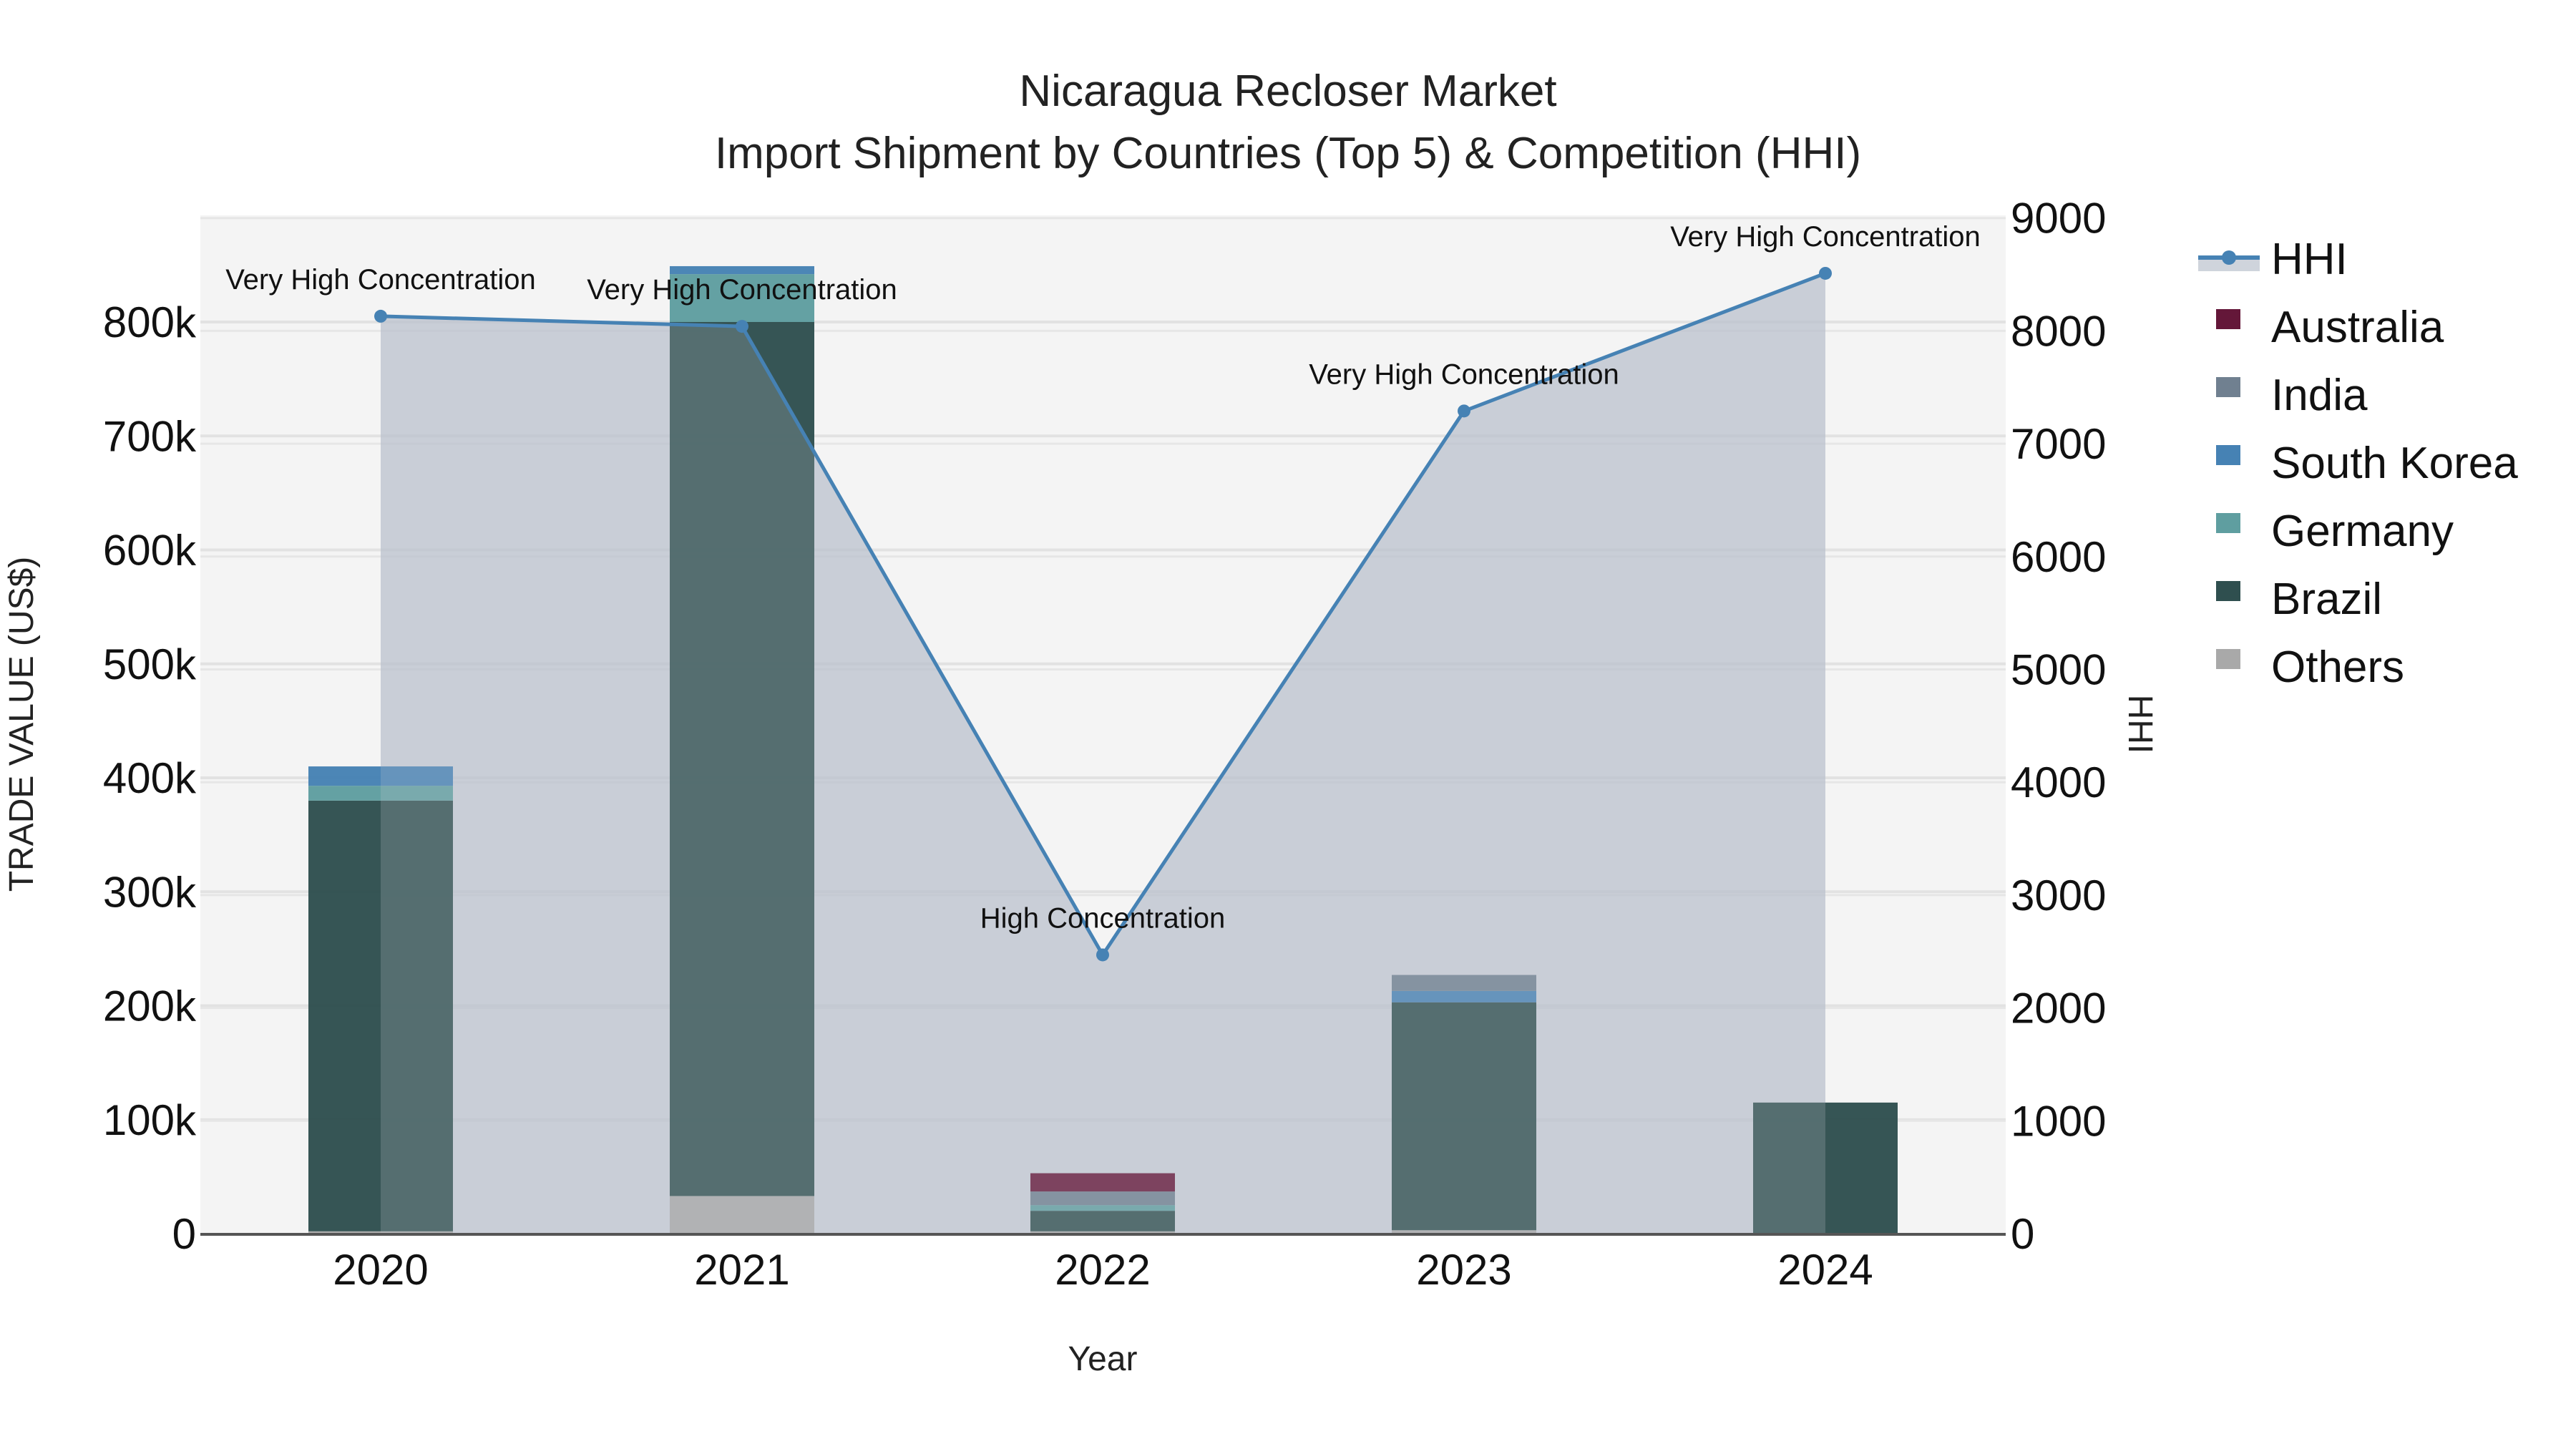 The width and height of the screenshot is (2576, 1449). What do you see at coordinates (2058, 331) in the screenshot?
I see `y-right-tick-label: 8000` at bounding box center [2058, 331].